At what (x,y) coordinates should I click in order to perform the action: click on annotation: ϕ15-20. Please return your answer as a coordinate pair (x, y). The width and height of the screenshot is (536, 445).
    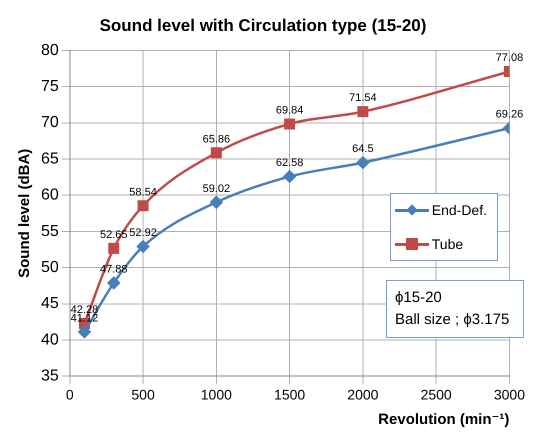
    Looking at the image, I should click on (419, 298).